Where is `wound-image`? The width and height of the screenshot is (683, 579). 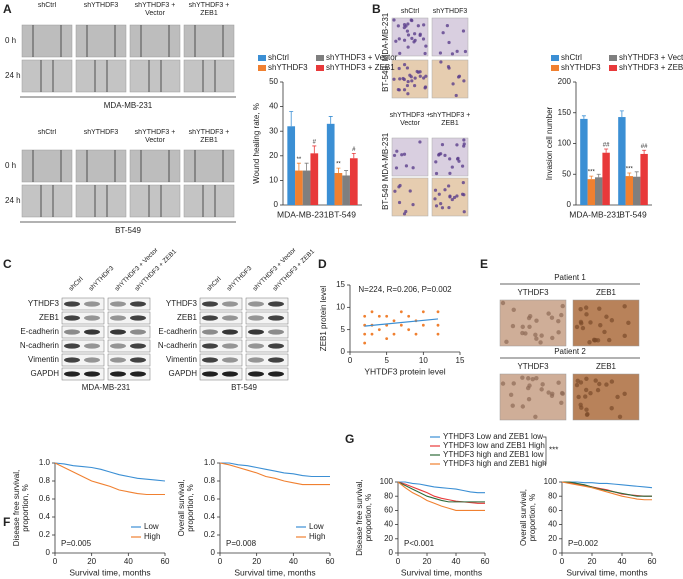 wound-image is located at coordinates (101, 76).